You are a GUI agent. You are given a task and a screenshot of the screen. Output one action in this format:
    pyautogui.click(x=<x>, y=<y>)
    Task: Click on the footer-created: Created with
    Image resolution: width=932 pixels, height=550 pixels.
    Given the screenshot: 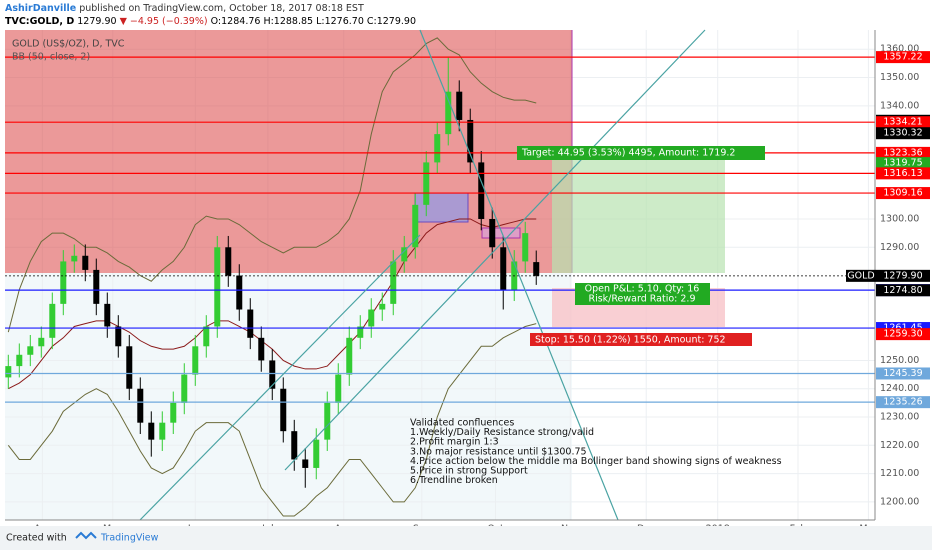 What is the action you would take?
    pyautogui.click(x=36, y=538)
    